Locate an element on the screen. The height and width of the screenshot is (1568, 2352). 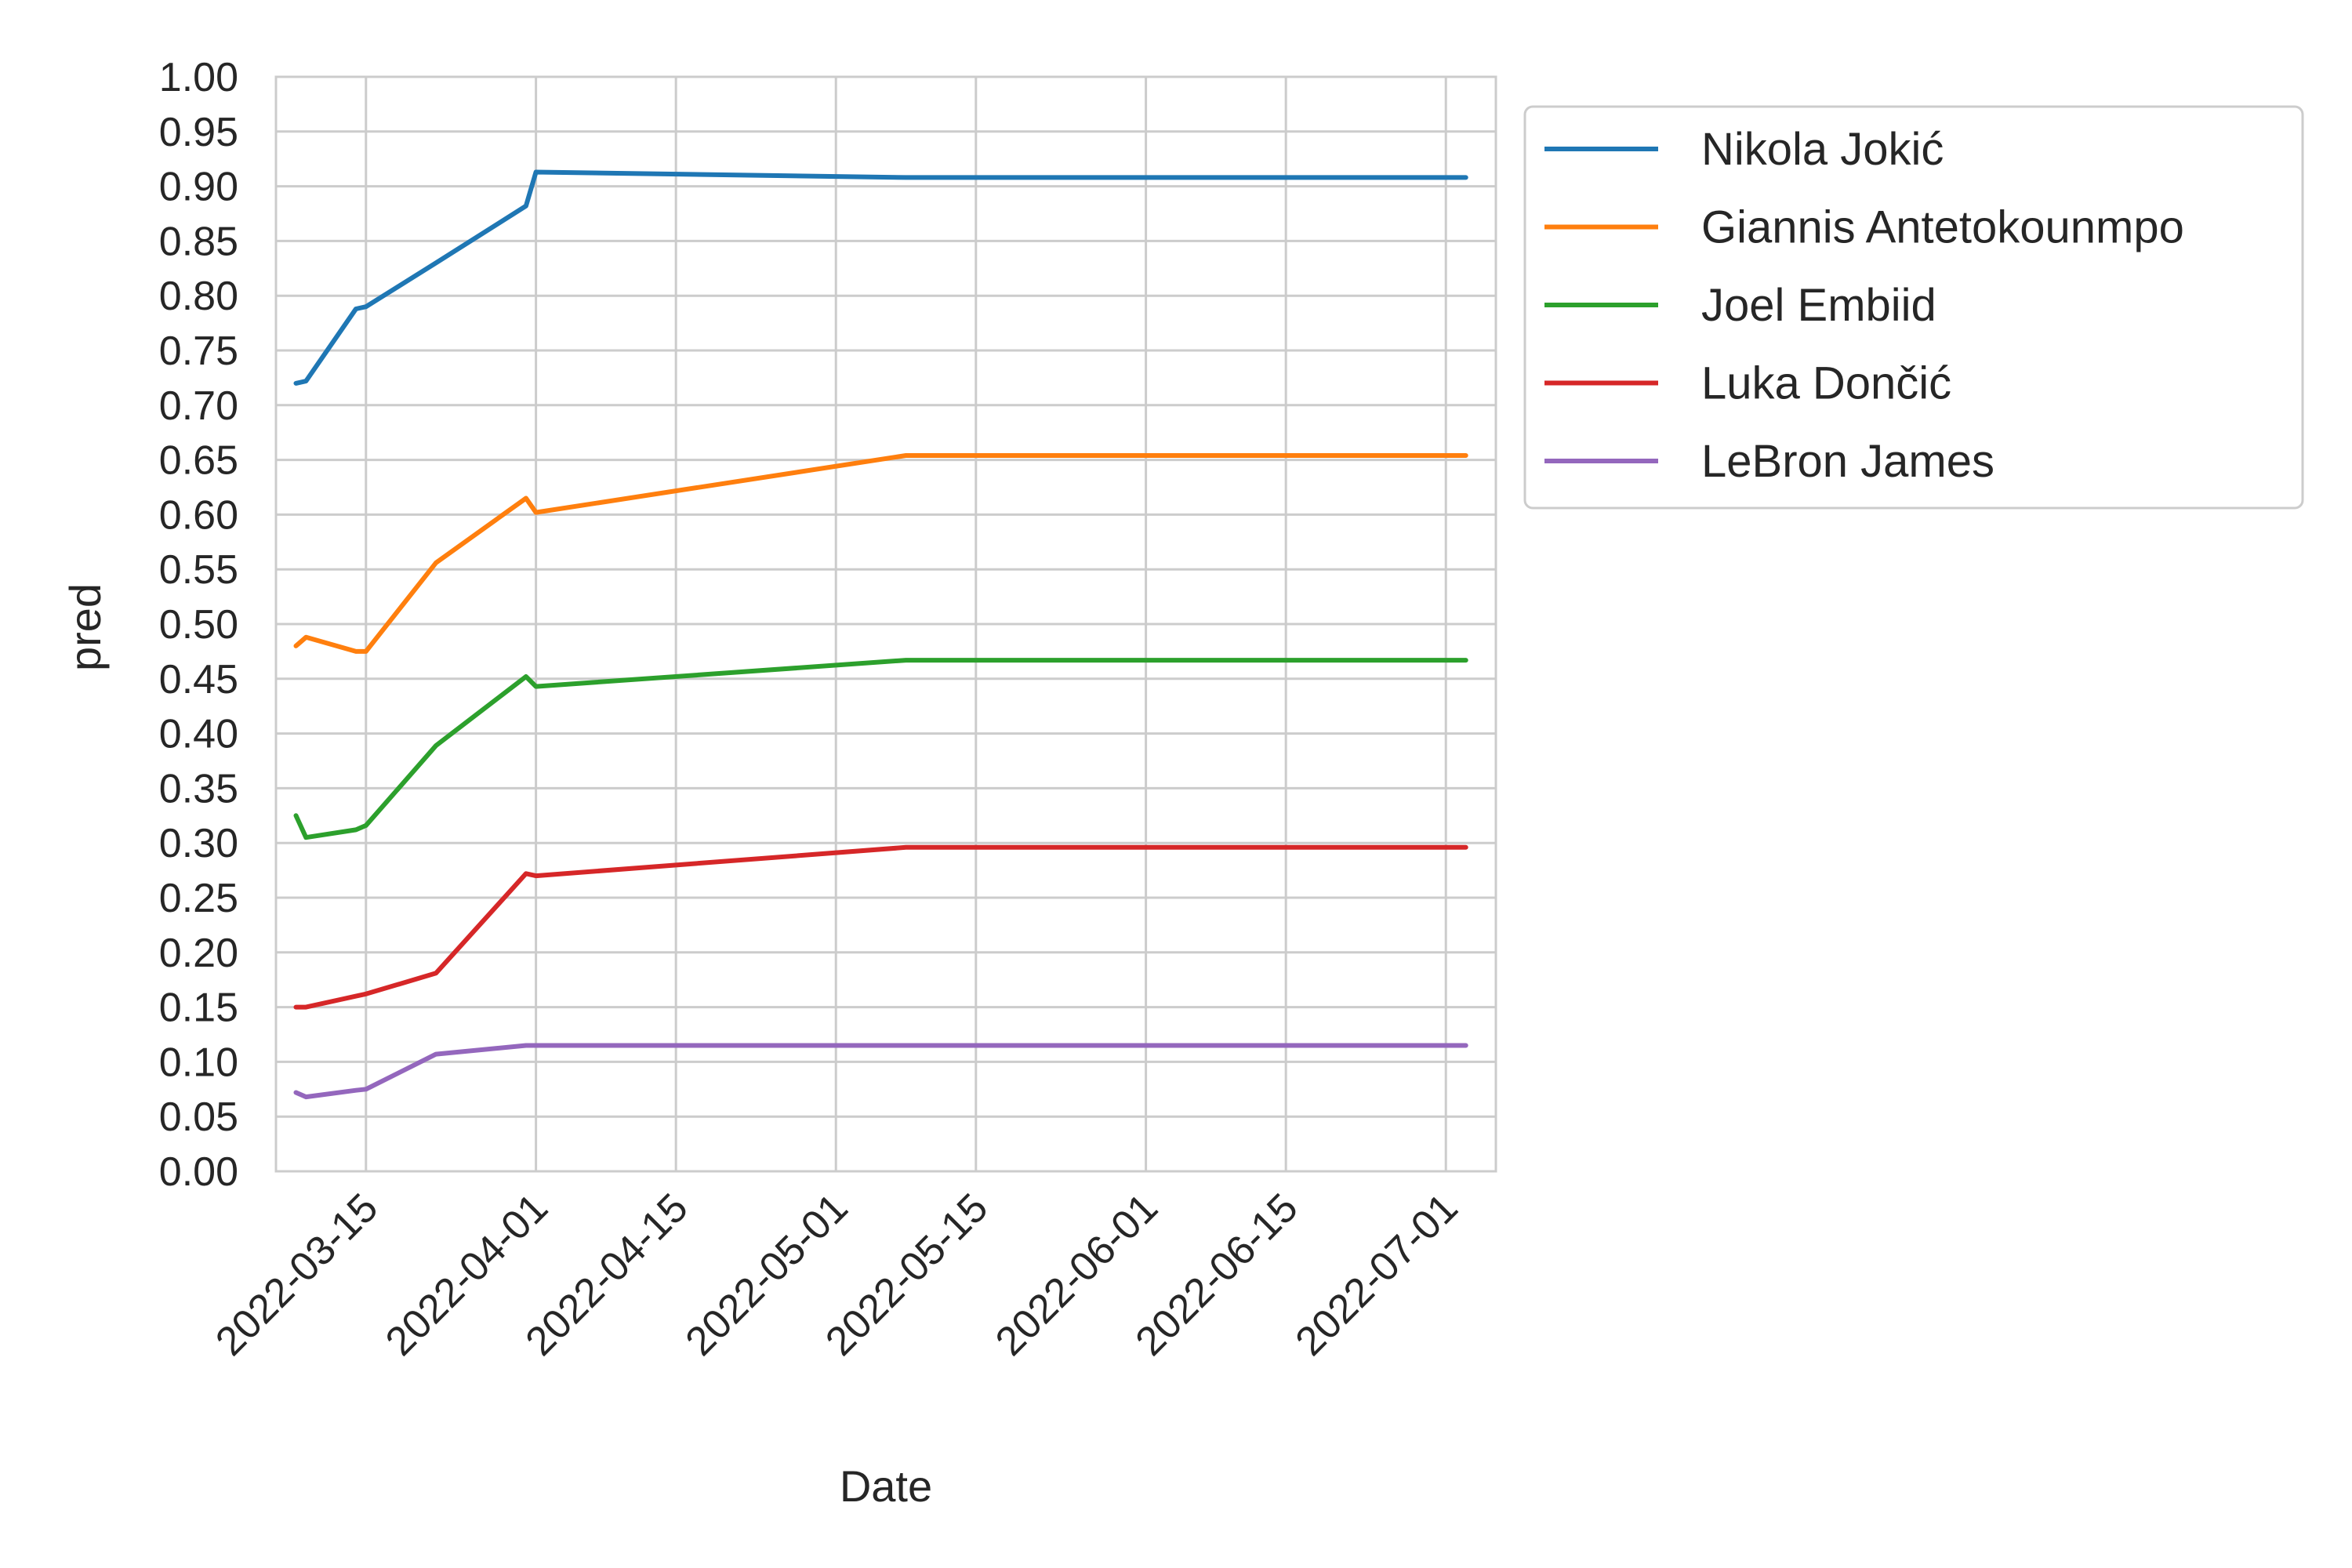
y-tick-label: 0.35 is located at coordinates (198, 788).